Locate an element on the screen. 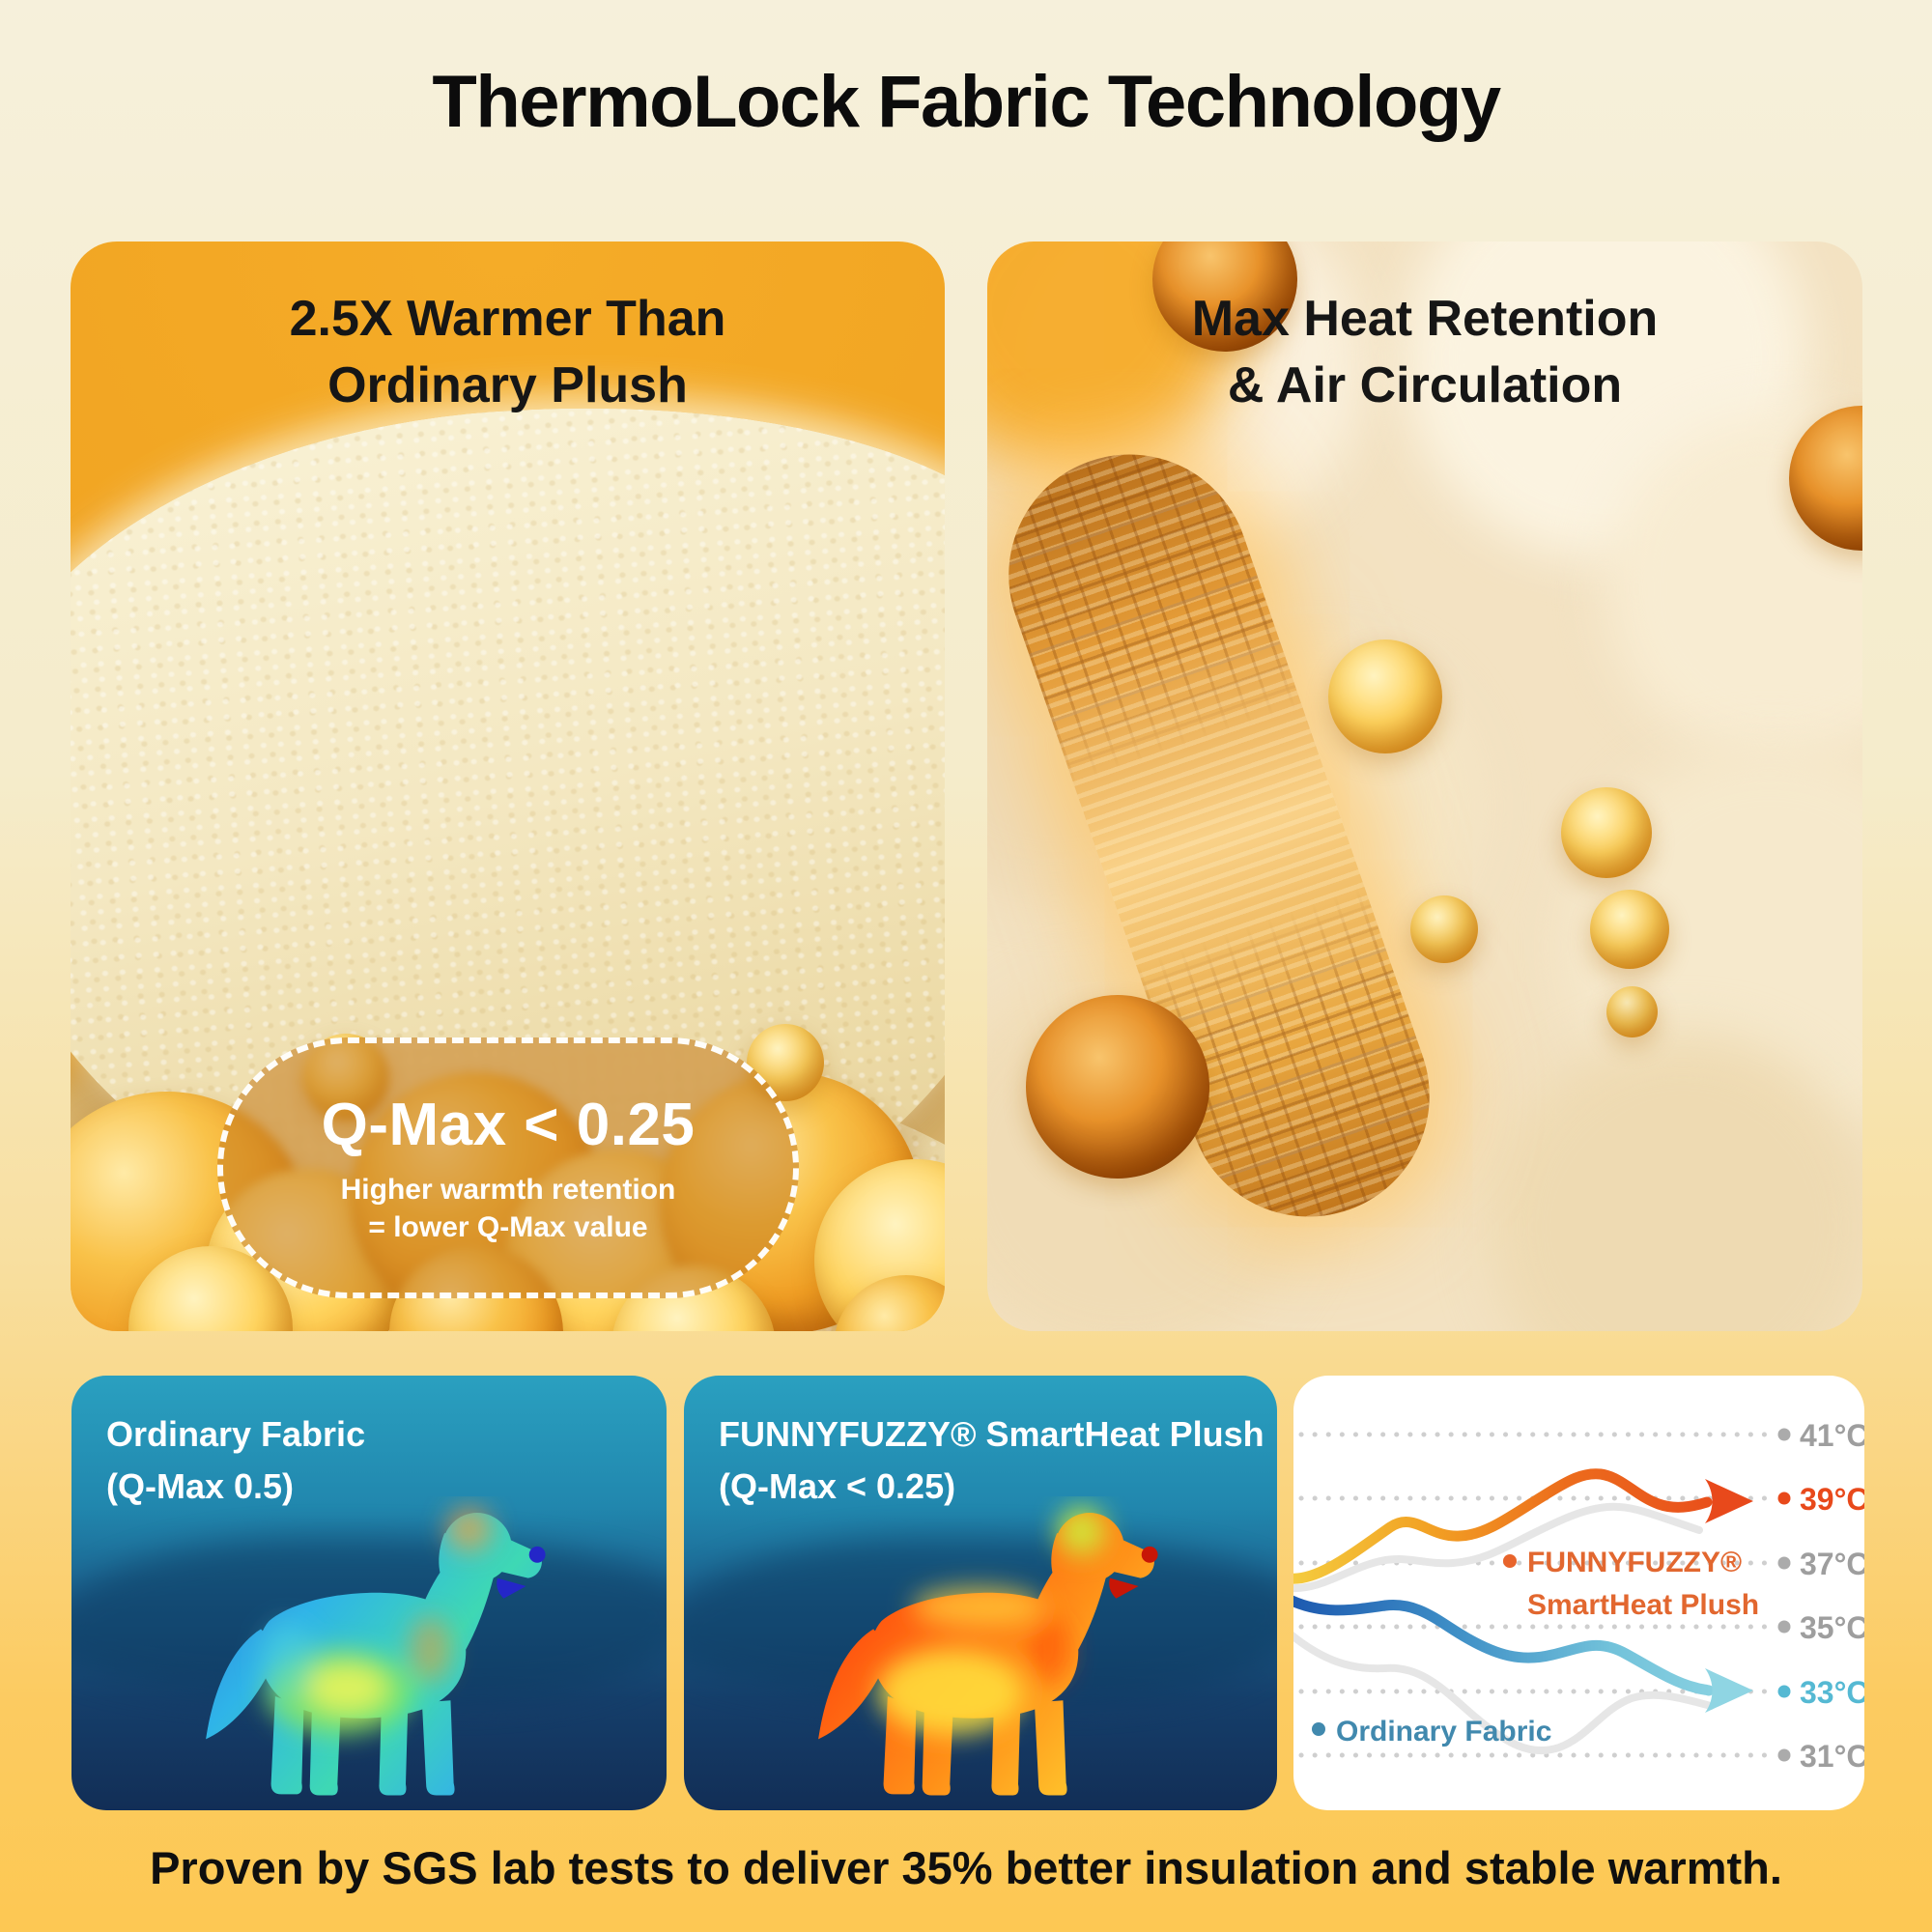 The height and width of the screenshot is (1932, 1932). smartheat-legend-dot is located at coordinates (1510, 1561).